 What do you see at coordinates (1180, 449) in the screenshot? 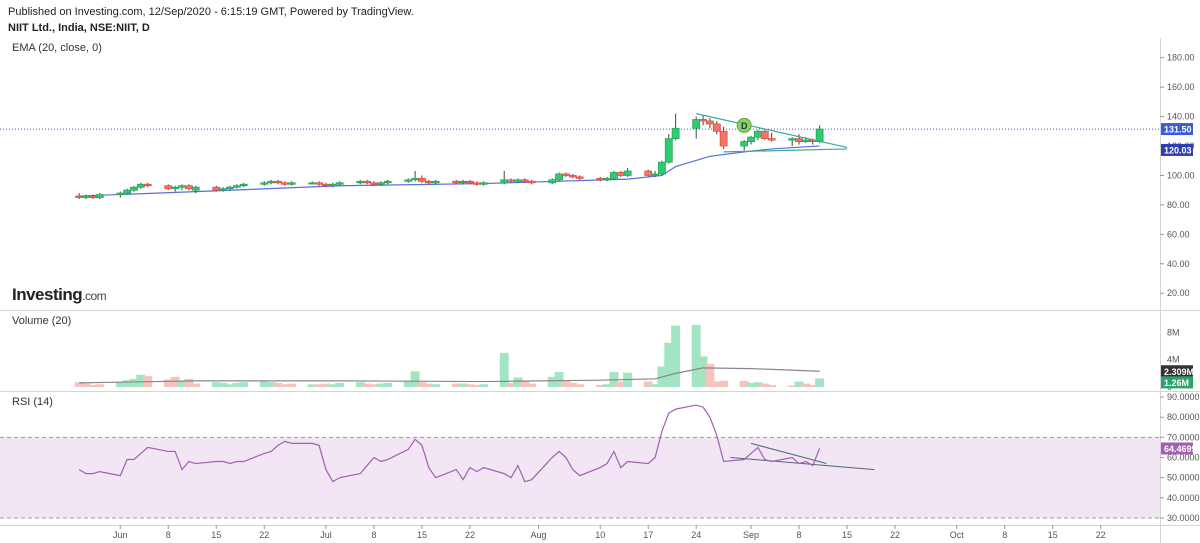
I see `rsi-value-tag: 64.4699` at bounding box center [1180, 449].